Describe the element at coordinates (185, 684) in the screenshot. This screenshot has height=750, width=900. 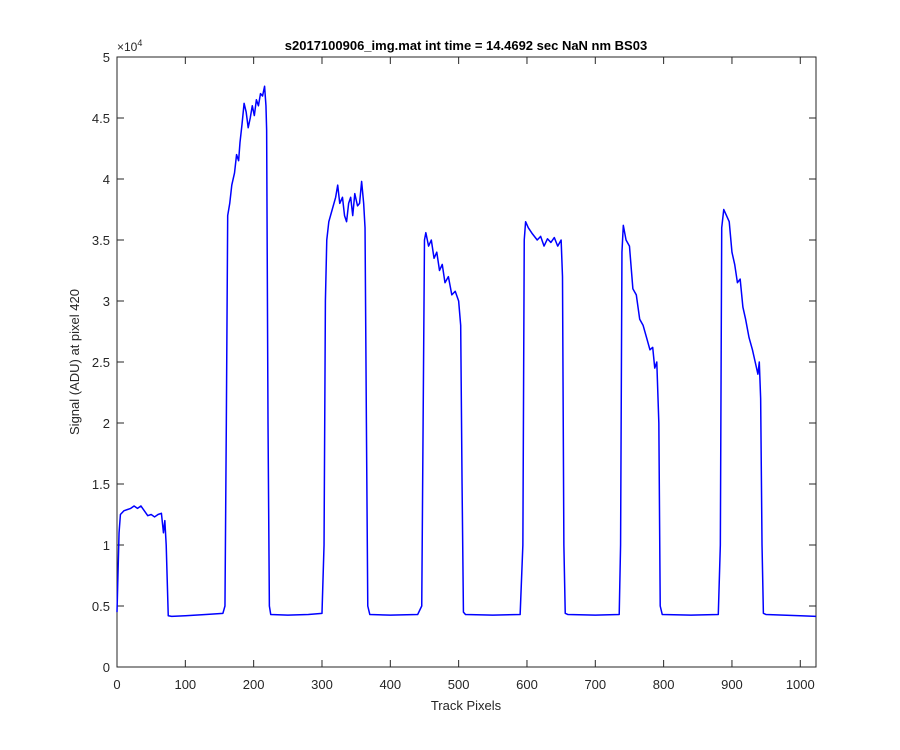
I see `x-tick-label: 100` at that location.